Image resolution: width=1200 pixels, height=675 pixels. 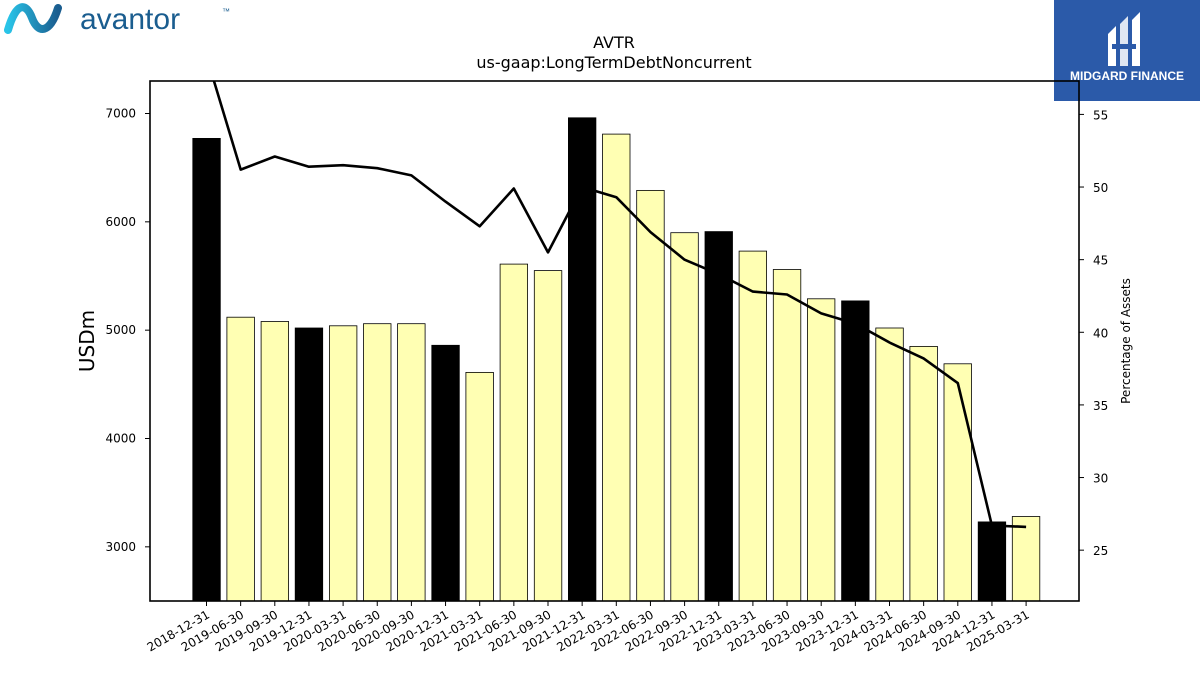 I want to click on y2-tick-label-50: 50, so click(x=1100, y=188).